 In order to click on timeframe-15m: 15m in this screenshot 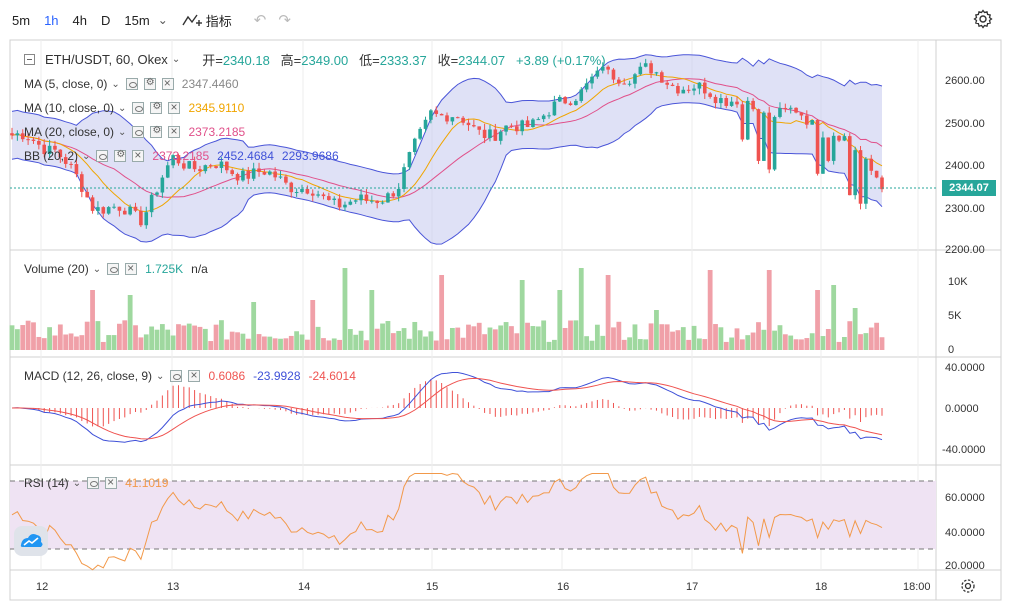, I will do `click(137, 20)`.